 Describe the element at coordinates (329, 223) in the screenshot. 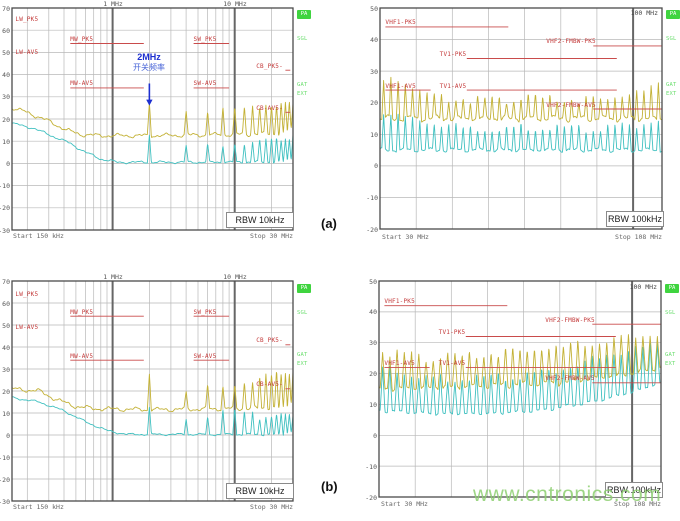

I see `caption-a: (a)` at that location.